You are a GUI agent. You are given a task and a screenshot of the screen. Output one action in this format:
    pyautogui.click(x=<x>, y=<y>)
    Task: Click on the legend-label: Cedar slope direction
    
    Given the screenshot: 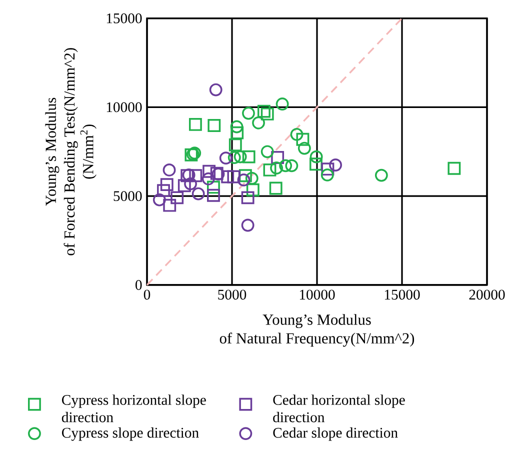 What is the action you would take?
    pyautogui.click(x=335, y=434)
    